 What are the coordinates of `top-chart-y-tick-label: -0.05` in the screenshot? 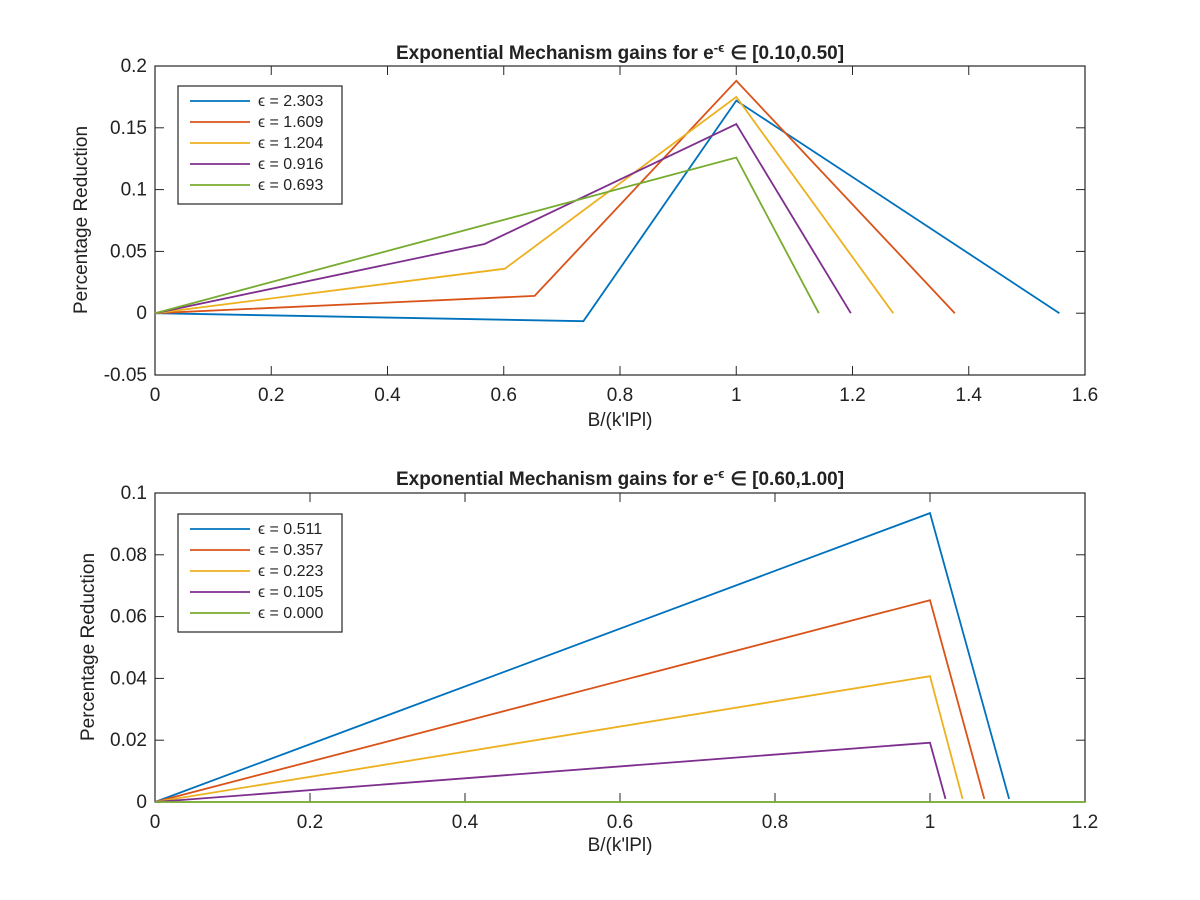 It's located at (125, 375).